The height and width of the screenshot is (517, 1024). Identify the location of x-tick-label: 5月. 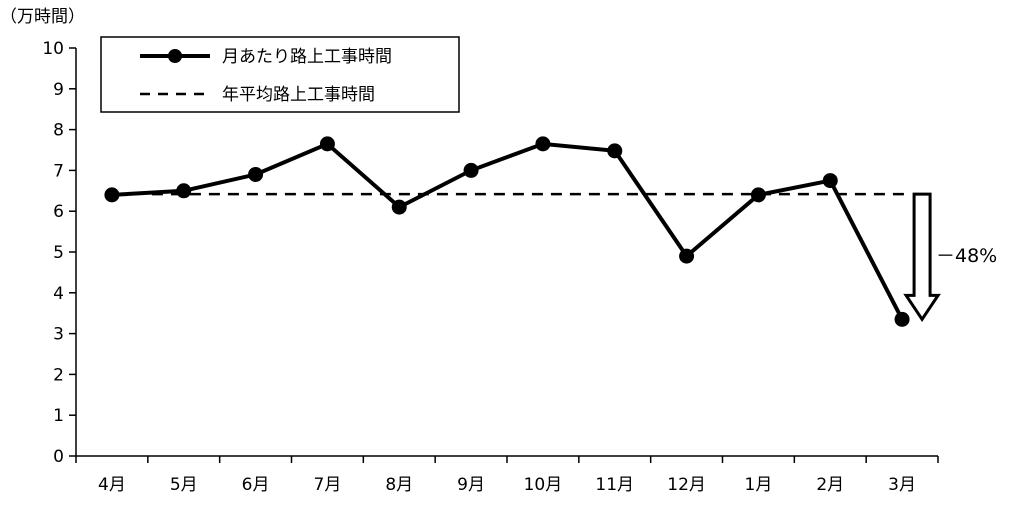
(184, 485).